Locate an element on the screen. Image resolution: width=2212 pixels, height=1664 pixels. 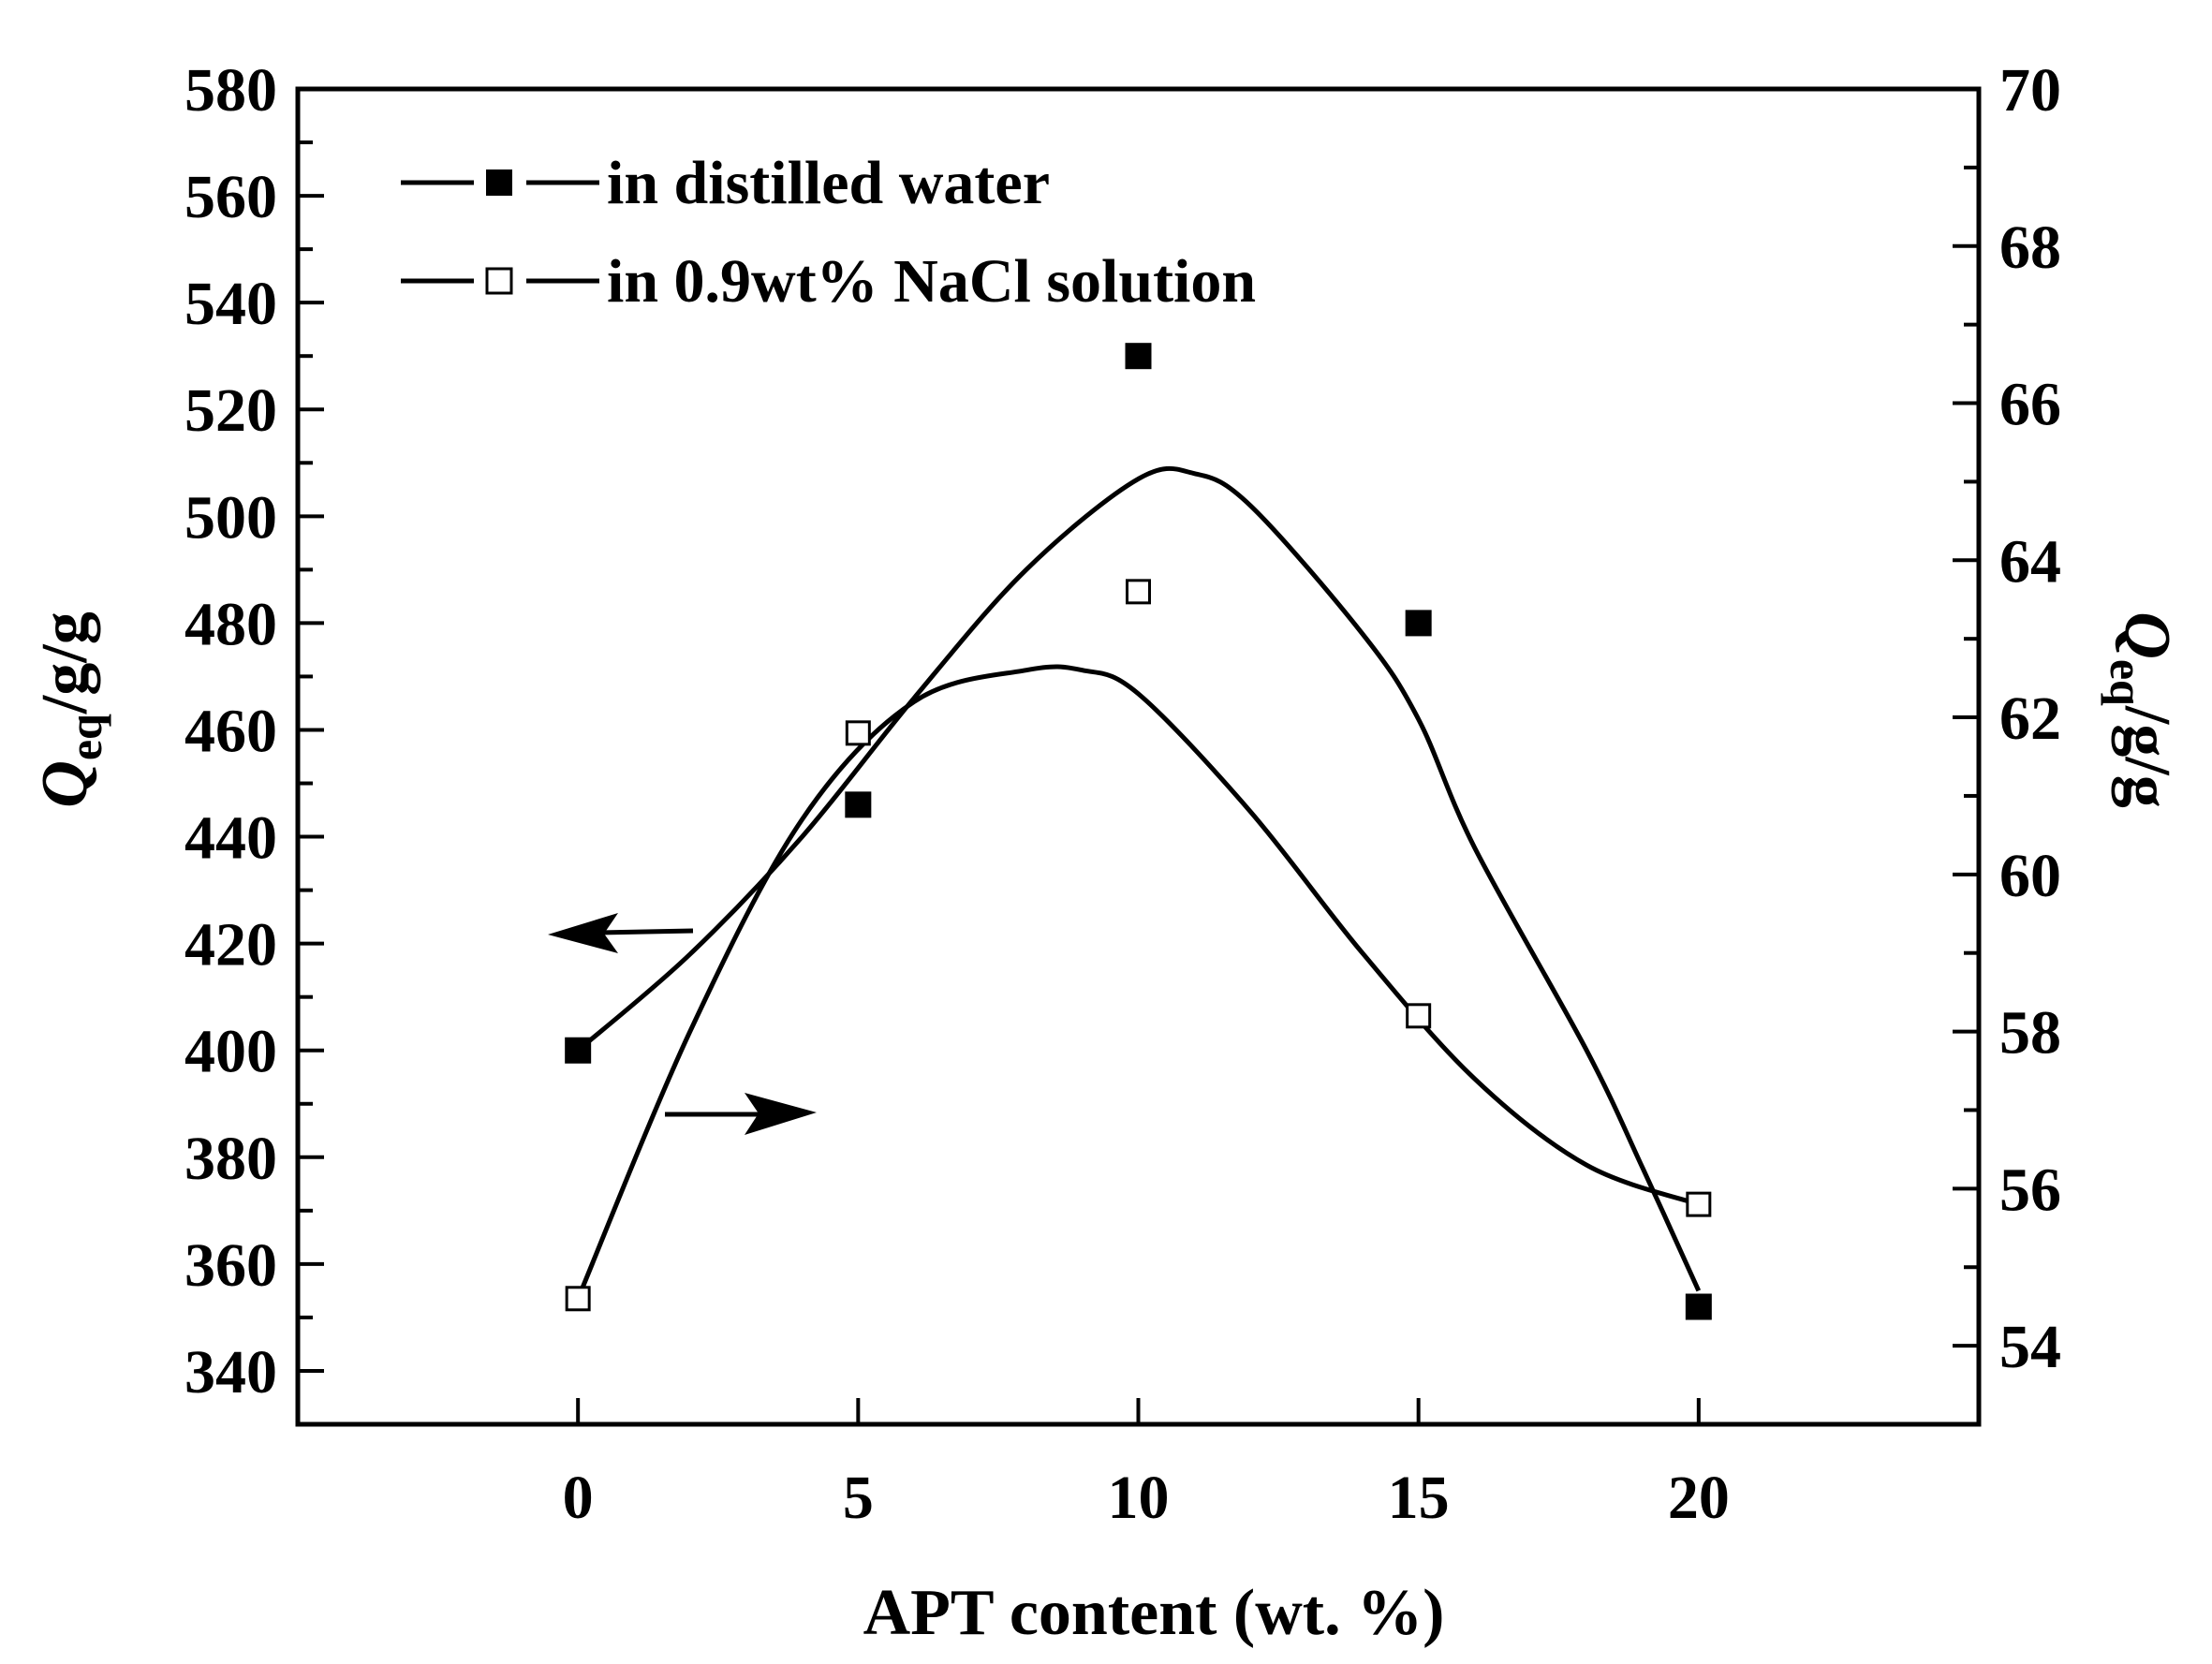
x-ticks: 0 5 10 15 20 is located at coordinates (1147, 1465).